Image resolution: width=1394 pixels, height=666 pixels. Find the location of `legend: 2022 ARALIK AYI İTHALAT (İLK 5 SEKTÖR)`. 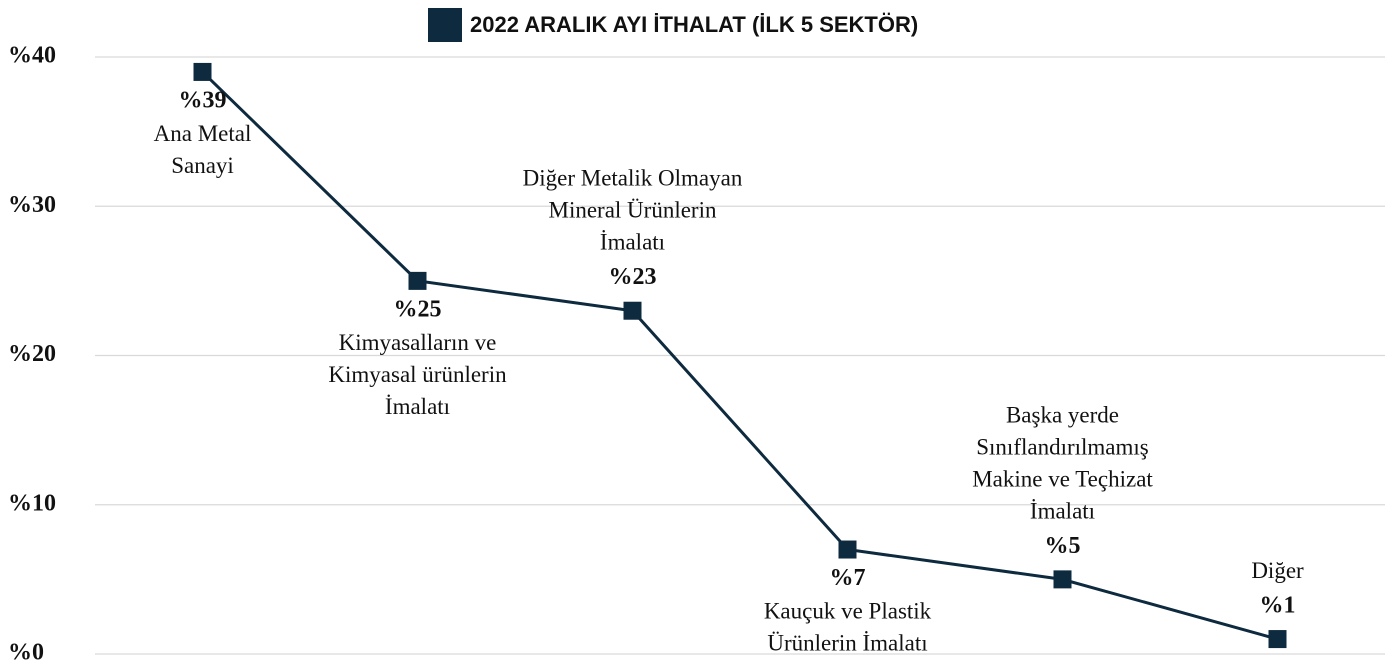

legend: 2022 ARALIK AYI İTHALAT (İLK 5 SEKTÖR) is located at coordinates (673, 25).